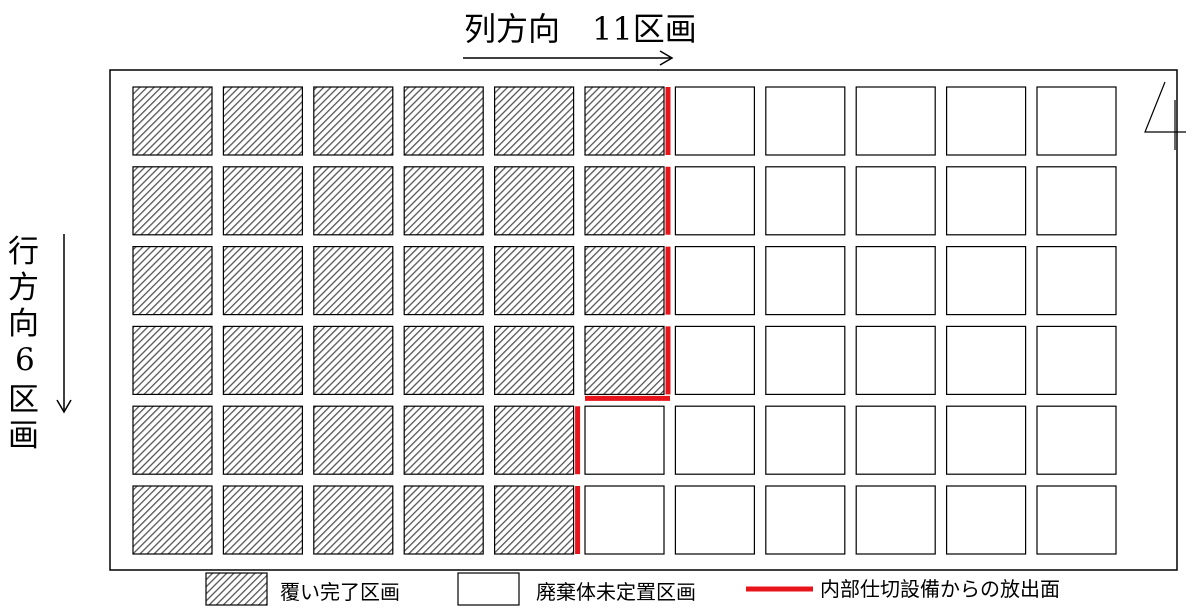 The height and width of the screenshot is (608, 1194). I want to click on legend: 覆い完了区画 廃棄体未定置区画 内部仕切設備からの放出面, so click(632, 589).